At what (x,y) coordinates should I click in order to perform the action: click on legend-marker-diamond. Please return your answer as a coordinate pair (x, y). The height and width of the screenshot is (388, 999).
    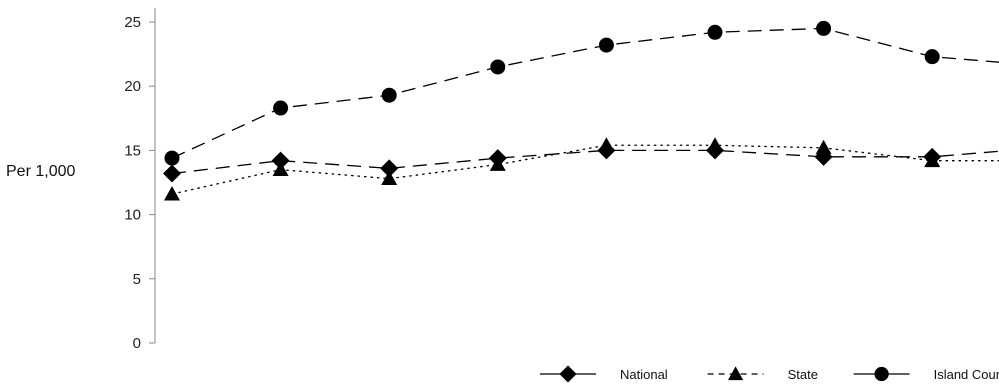
    Looking at the image, I should click on (568, 374).